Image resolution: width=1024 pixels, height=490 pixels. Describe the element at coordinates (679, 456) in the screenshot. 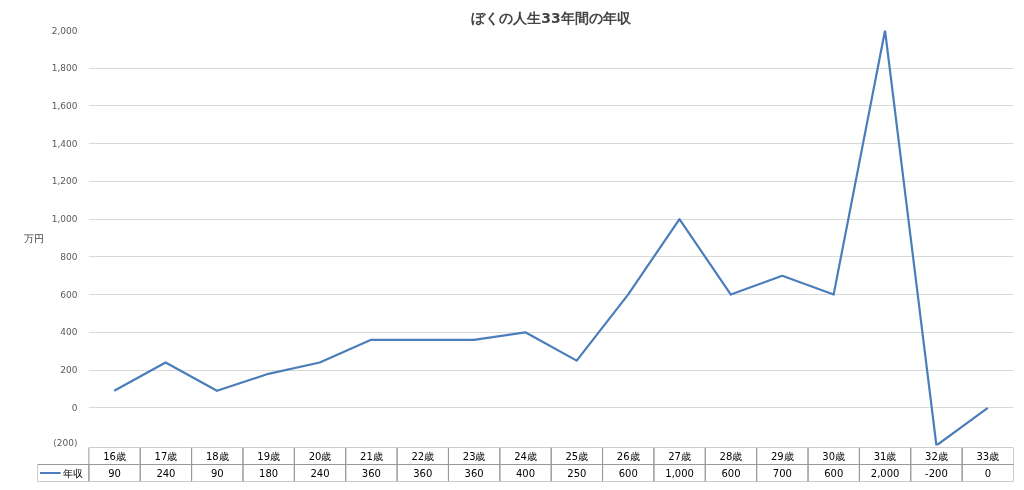

I see `x-tick-label: 27歳` at that location.